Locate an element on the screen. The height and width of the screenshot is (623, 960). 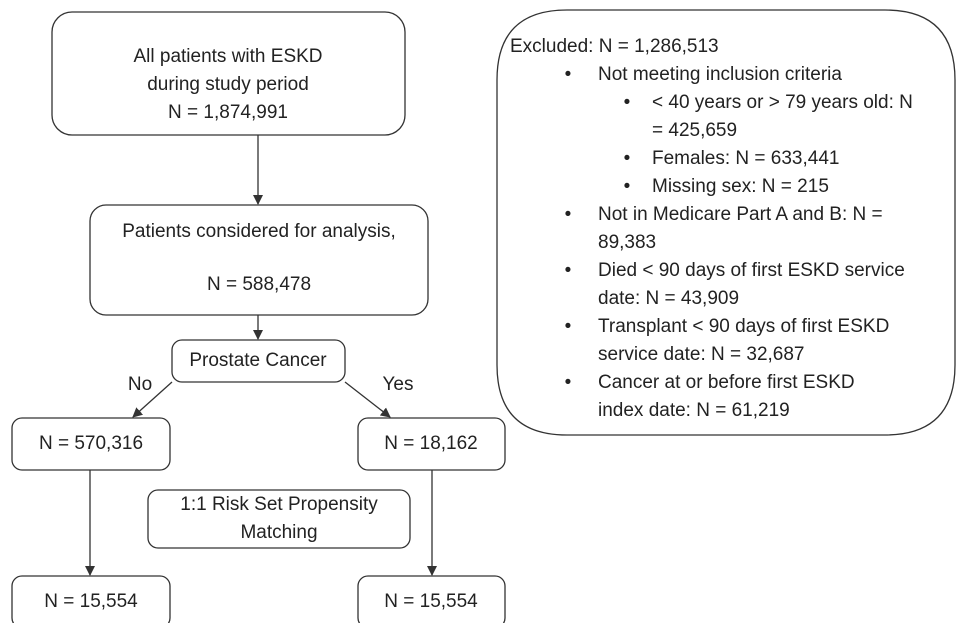
node-label: N = 1,874,991 is located at coordinates (228, 112).